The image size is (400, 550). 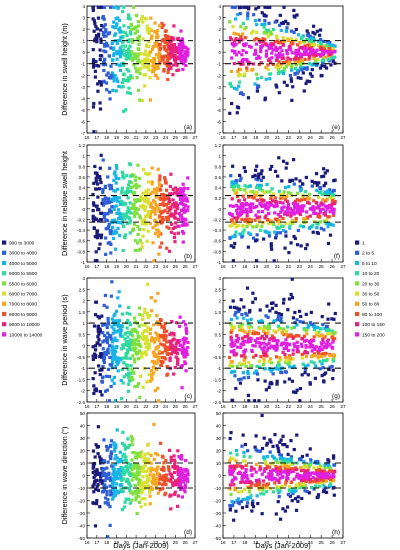 I want to click on data-points, so click(x=282, y=467).